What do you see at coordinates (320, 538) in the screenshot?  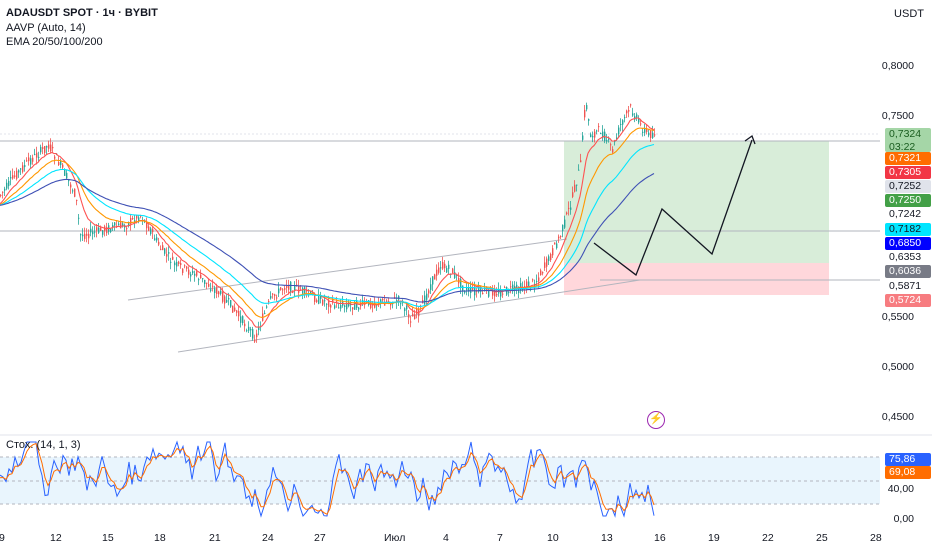 I see `time-tick: 27` at bounding box center [320, 538].